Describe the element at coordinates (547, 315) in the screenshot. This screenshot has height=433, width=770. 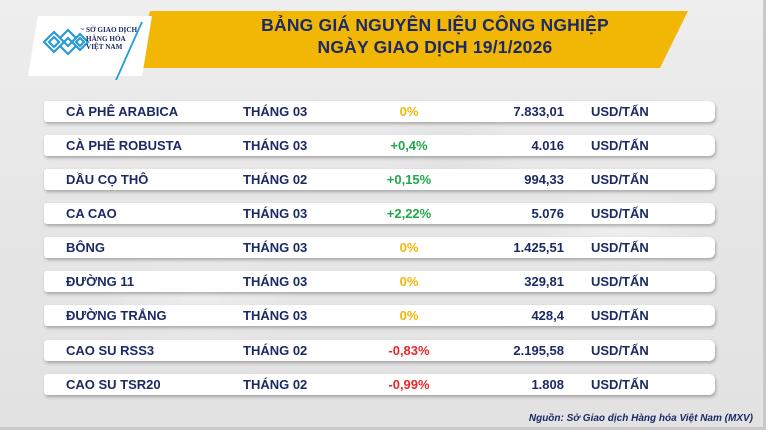
I see `price-value: 428,4` at that location.